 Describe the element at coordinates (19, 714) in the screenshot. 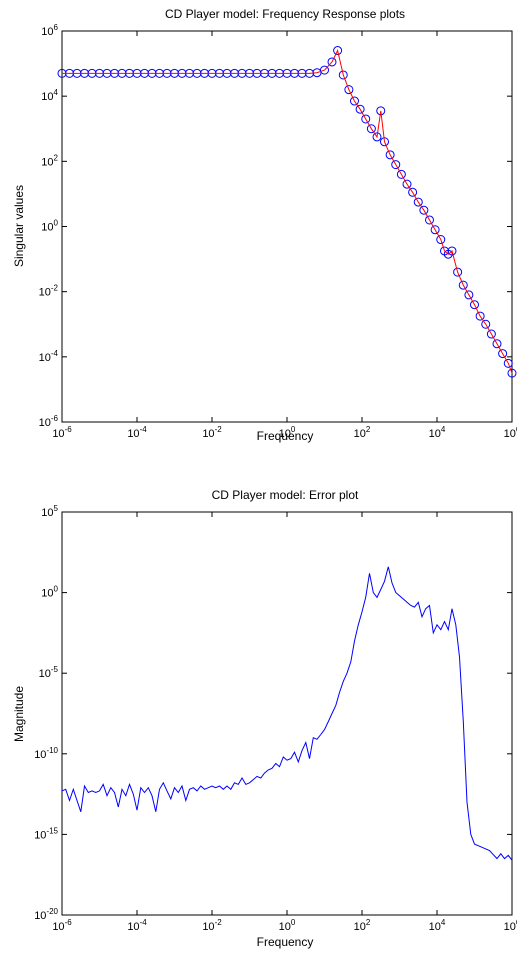

I see `y-axis-label: Magnitude` at that location.